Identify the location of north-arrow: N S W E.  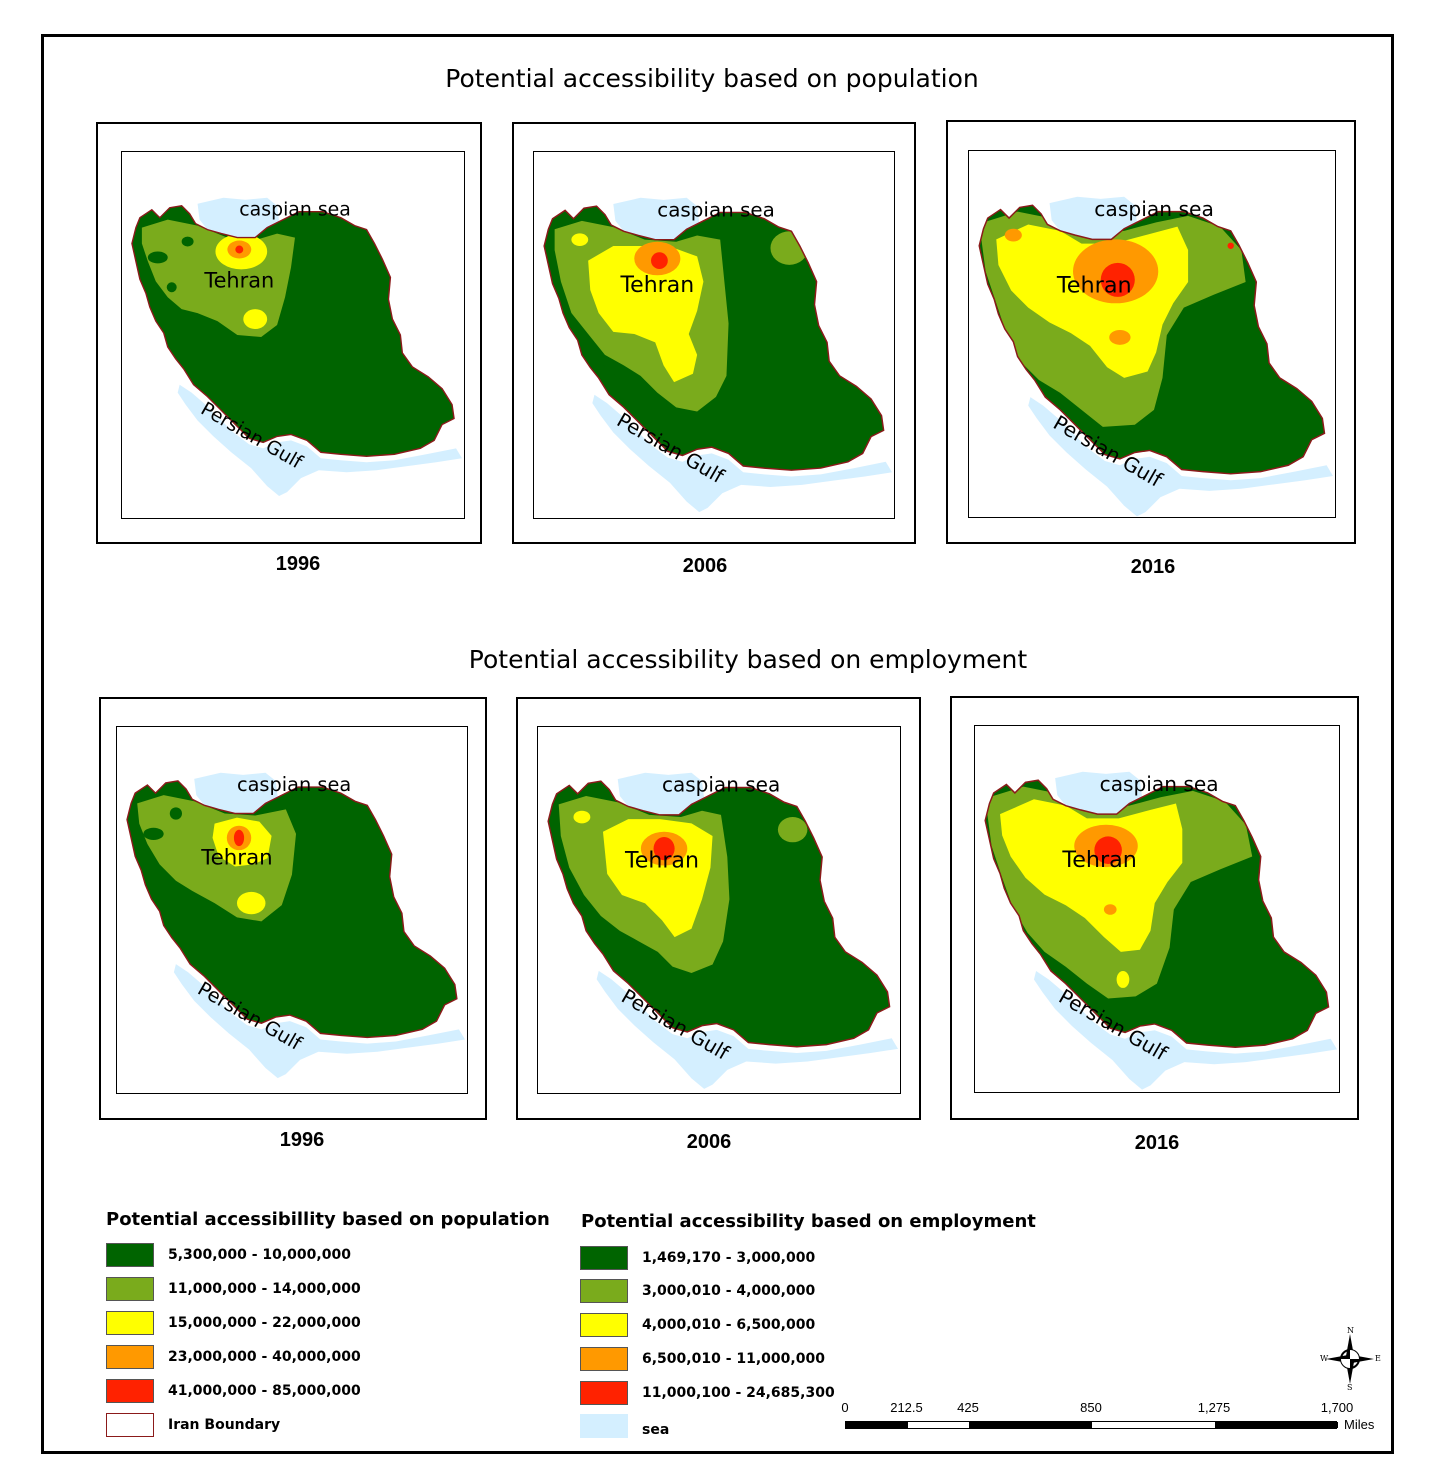
(1350, 1359).